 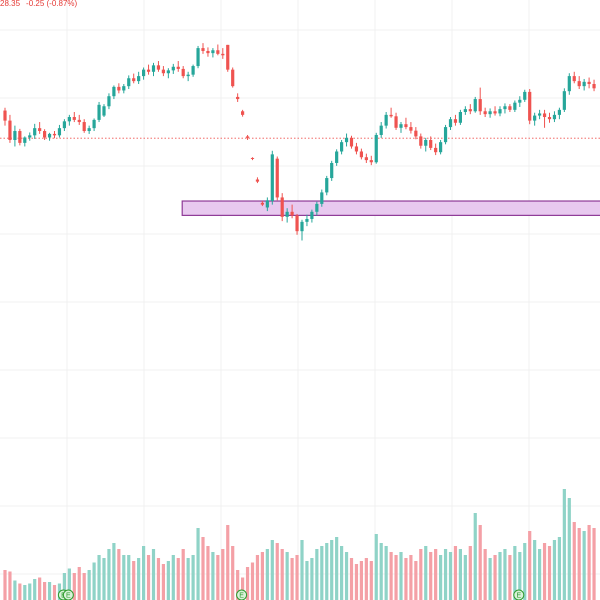 I want to click on earnings-markers: EEEE, so click(x=291, y=594).